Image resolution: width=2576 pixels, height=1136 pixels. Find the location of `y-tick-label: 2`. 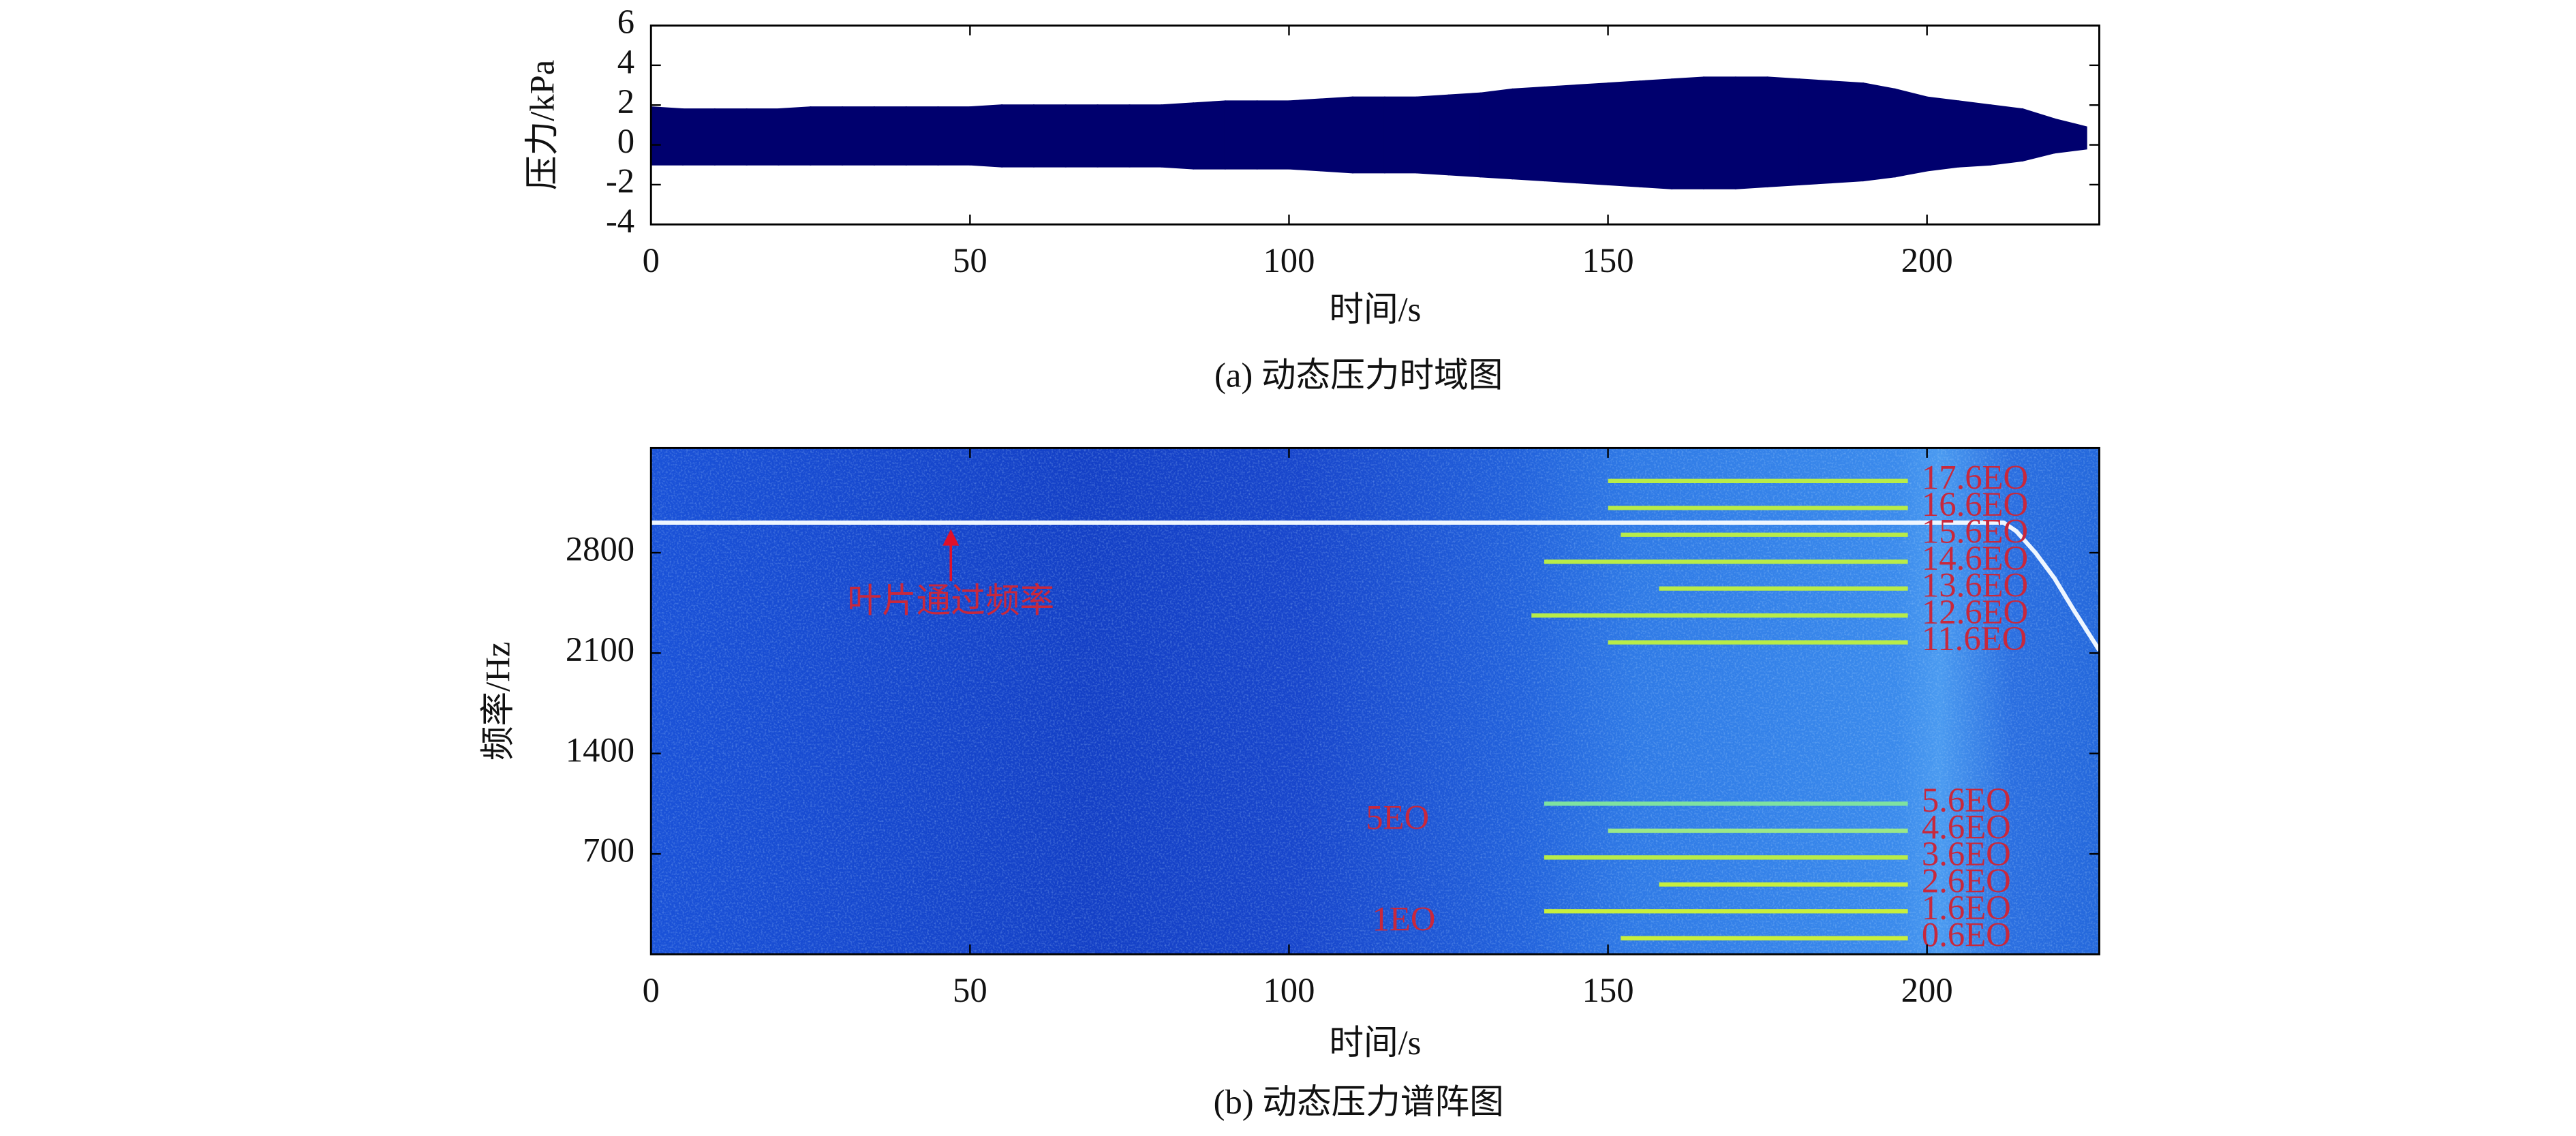

y-tick-label: 2 is located at coordinates (625, 102).